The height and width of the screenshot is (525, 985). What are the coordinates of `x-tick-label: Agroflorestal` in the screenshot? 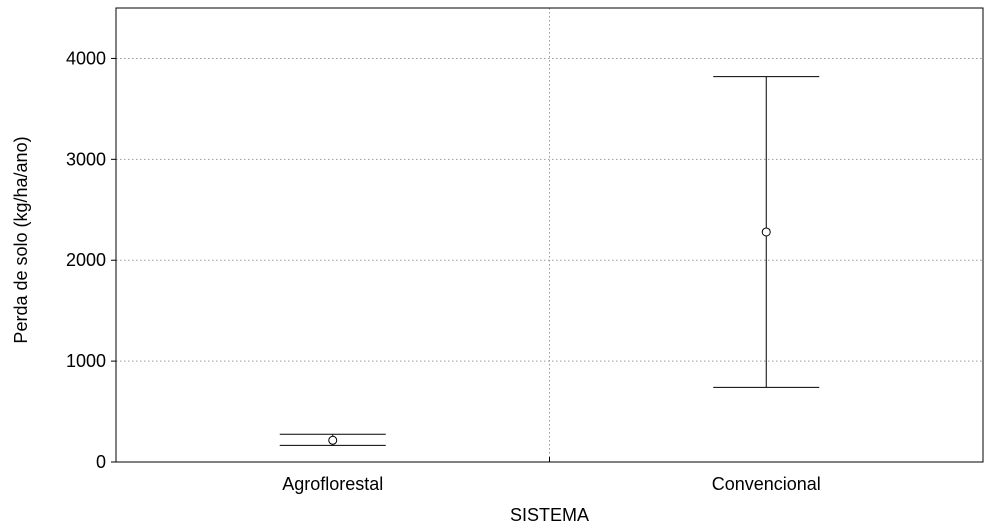 It's located at (332, 484).